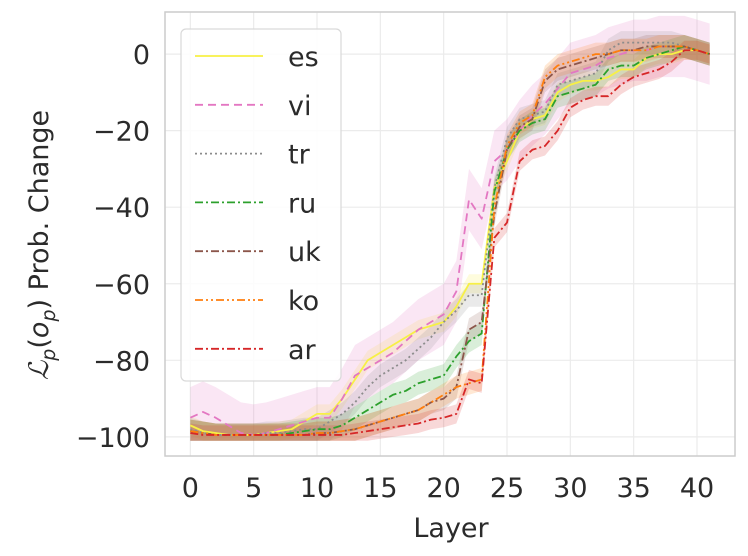  What do you see at coordinates (121, 285) in the screenshot?
I see `y-tick-label: −60` at bounding box center [121, 285].